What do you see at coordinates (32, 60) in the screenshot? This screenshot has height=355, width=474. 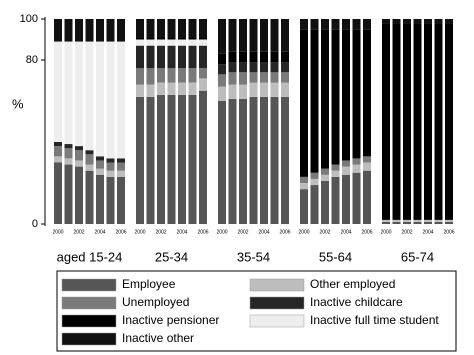 I see `y-tick-label: 80` at bounding box center [32, 60].